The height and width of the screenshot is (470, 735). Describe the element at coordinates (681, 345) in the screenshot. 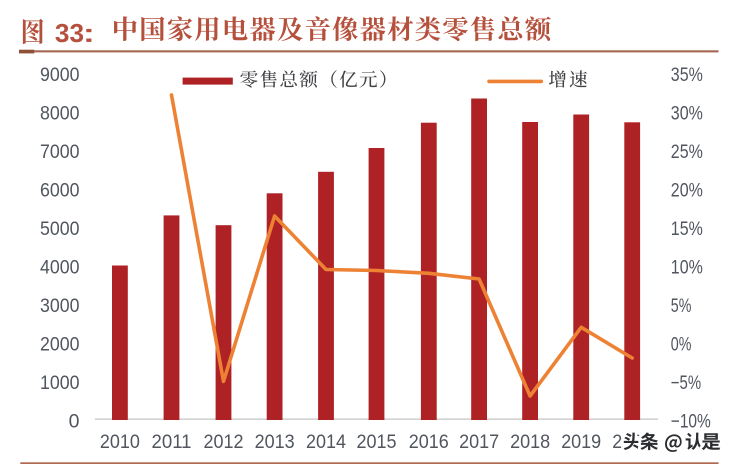

I see `svg-text: 0%` at that location.